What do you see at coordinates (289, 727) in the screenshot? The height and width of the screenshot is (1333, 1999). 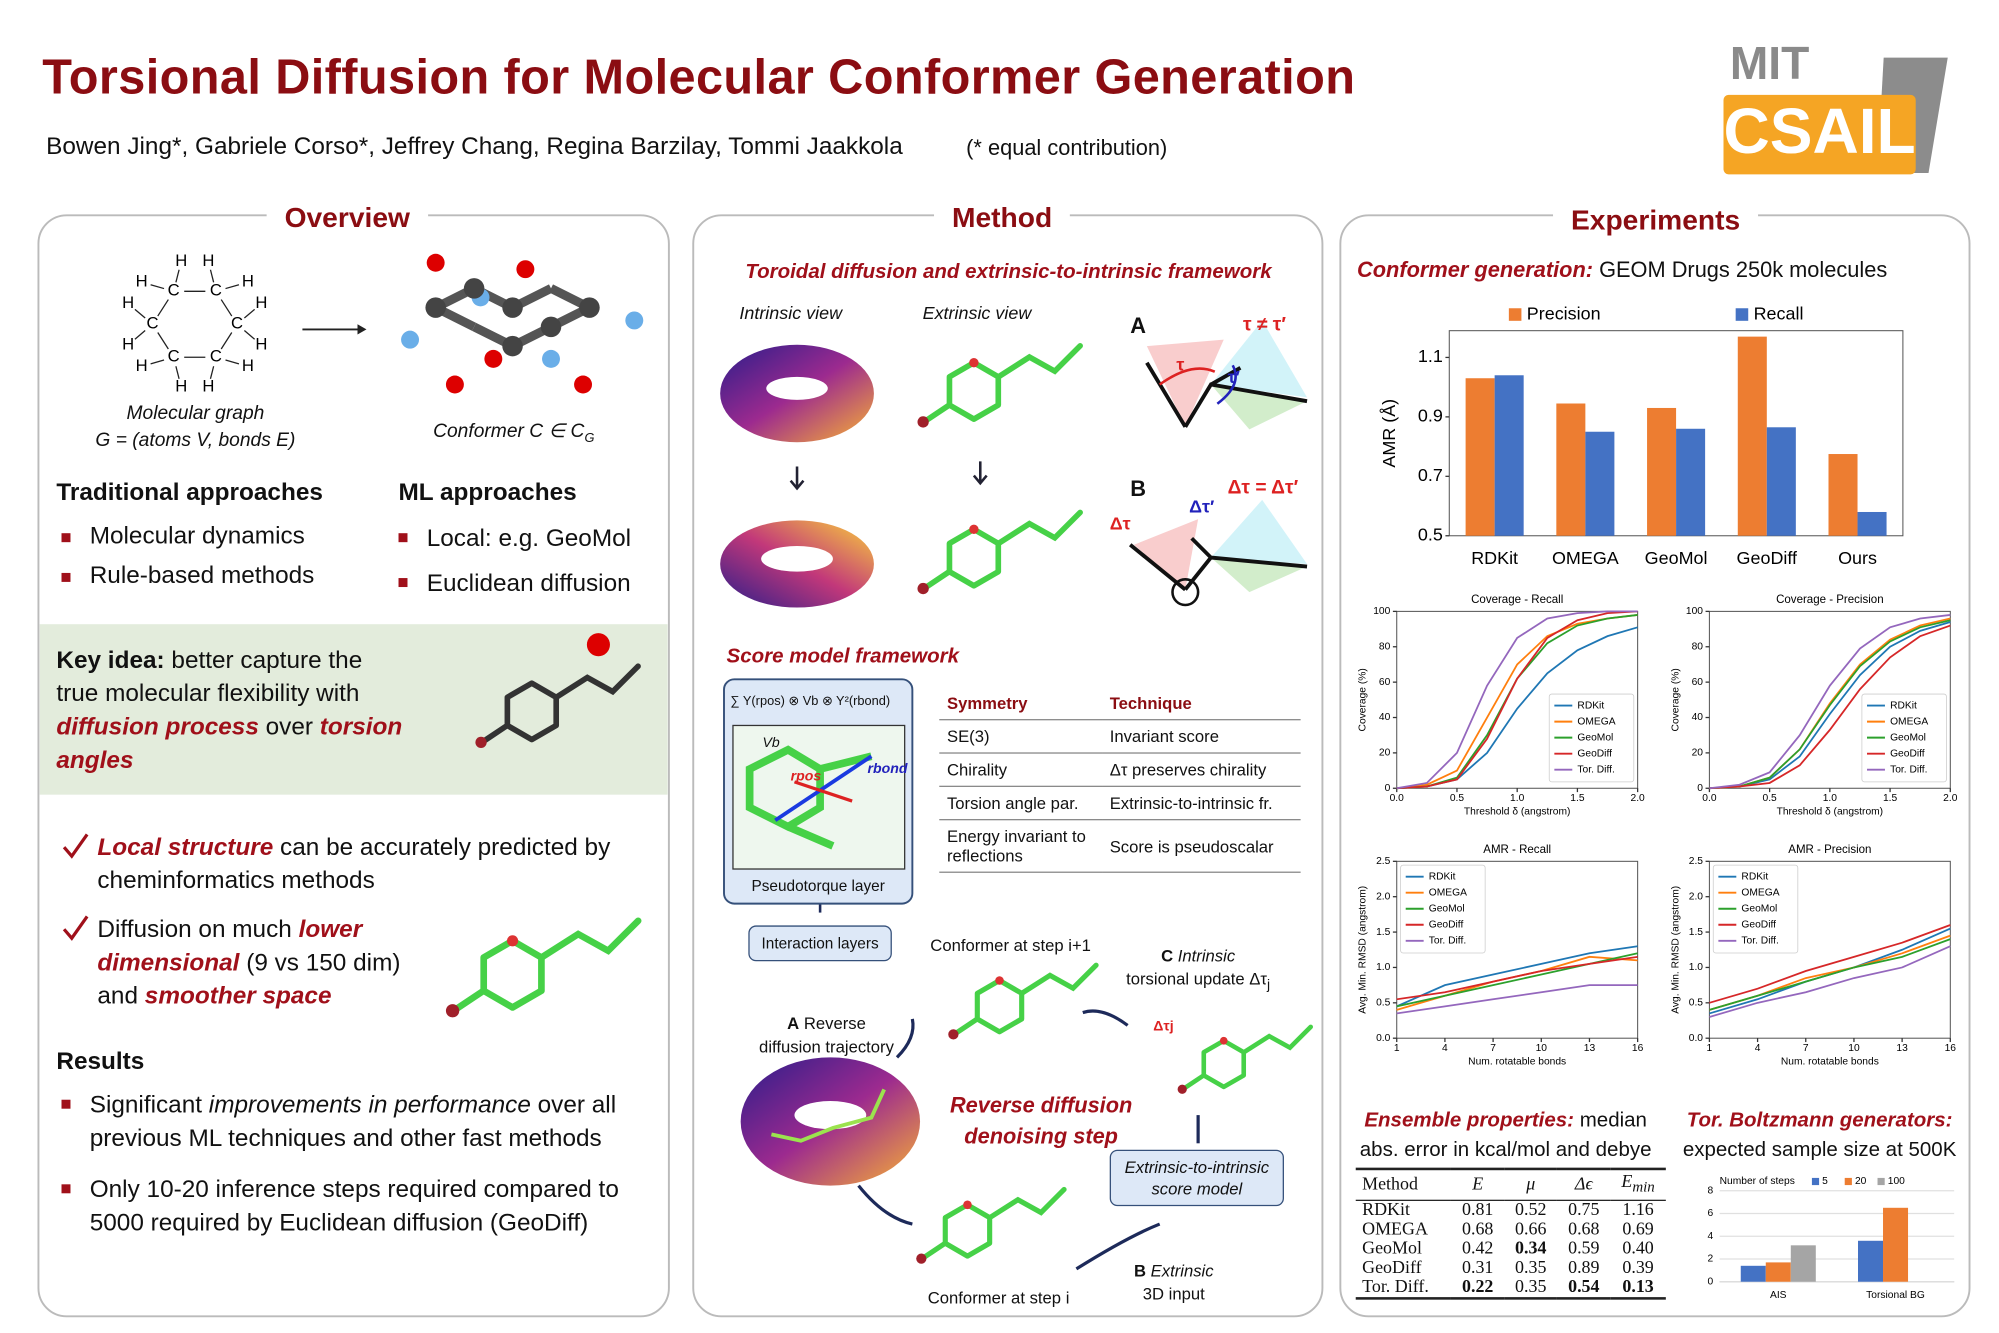 I see `text-run: over` at bounding box center [289, 727].